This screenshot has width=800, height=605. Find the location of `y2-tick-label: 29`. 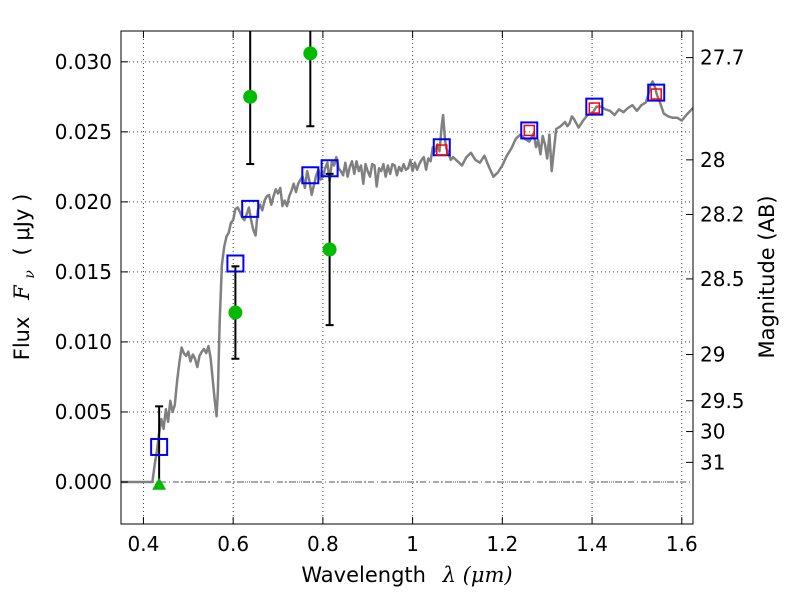

y2-tick-label: 29 is located at coordinates (712, 355).